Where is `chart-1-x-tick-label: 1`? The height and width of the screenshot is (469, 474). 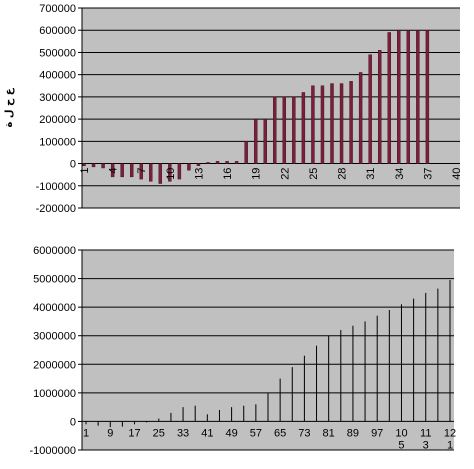 chart-1-x-tick-label: 1 is located at coordinates (85, 171).